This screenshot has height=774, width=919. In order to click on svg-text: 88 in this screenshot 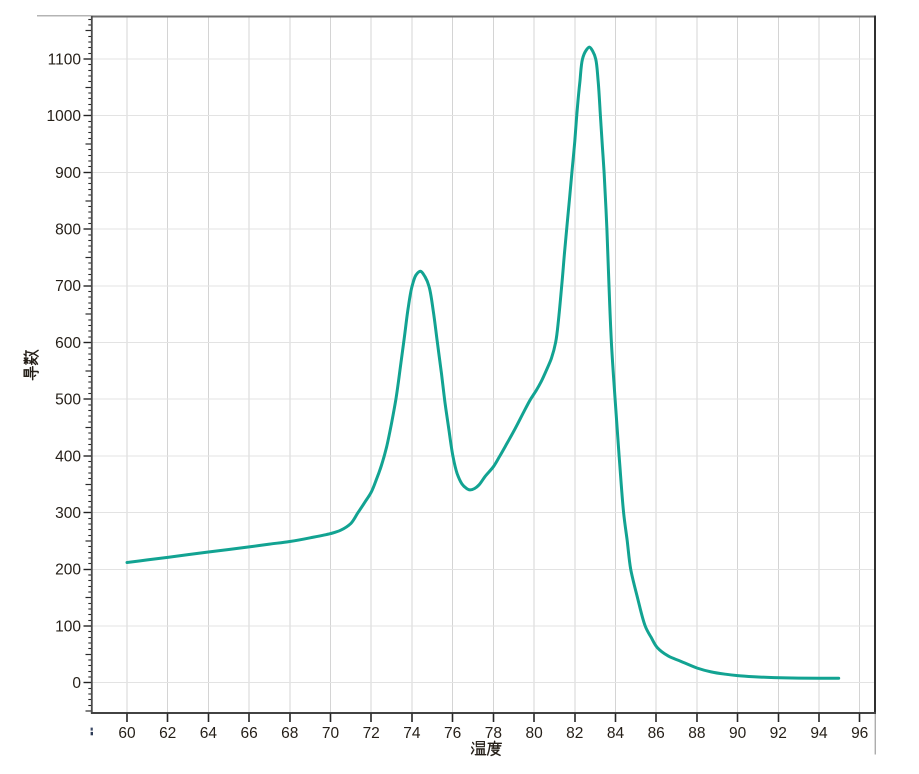, I will do `click(696, 733)`.